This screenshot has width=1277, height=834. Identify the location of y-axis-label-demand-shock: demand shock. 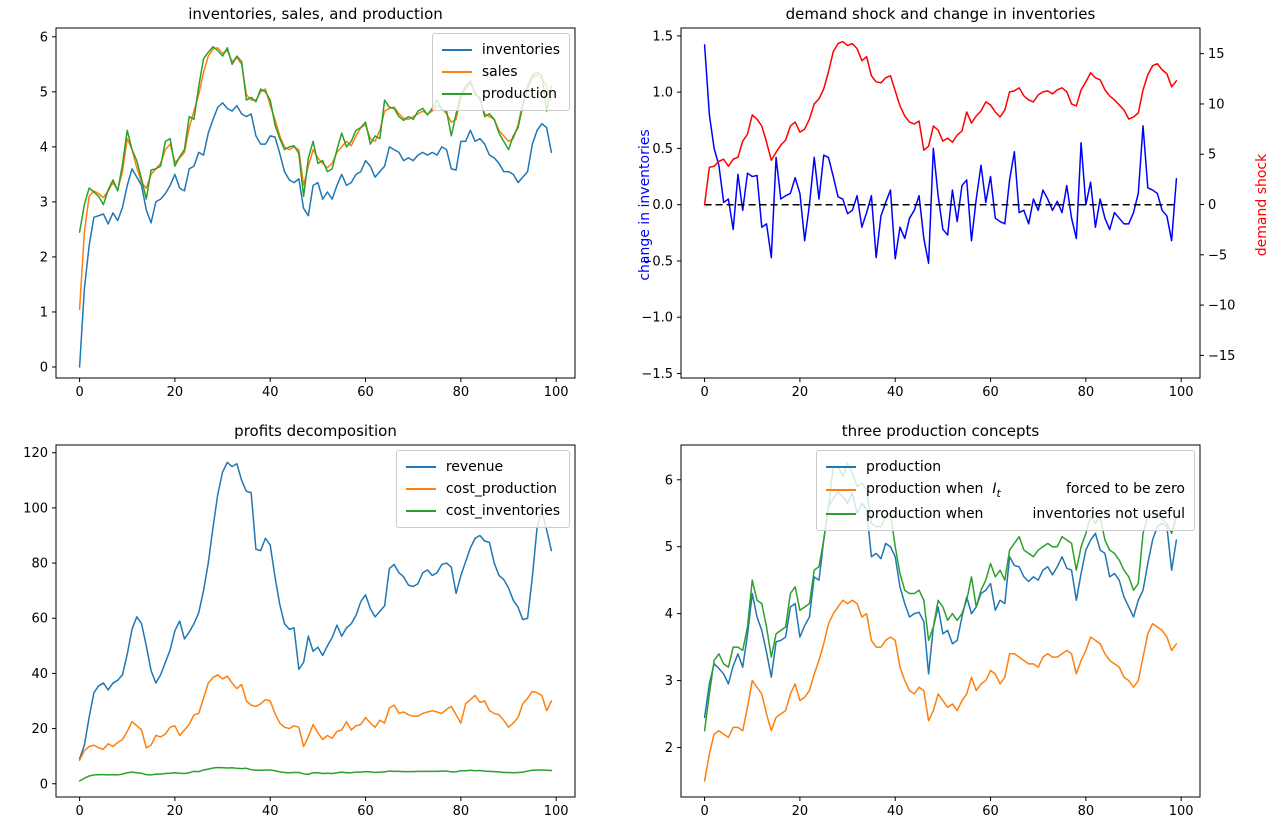
(1262, 205).